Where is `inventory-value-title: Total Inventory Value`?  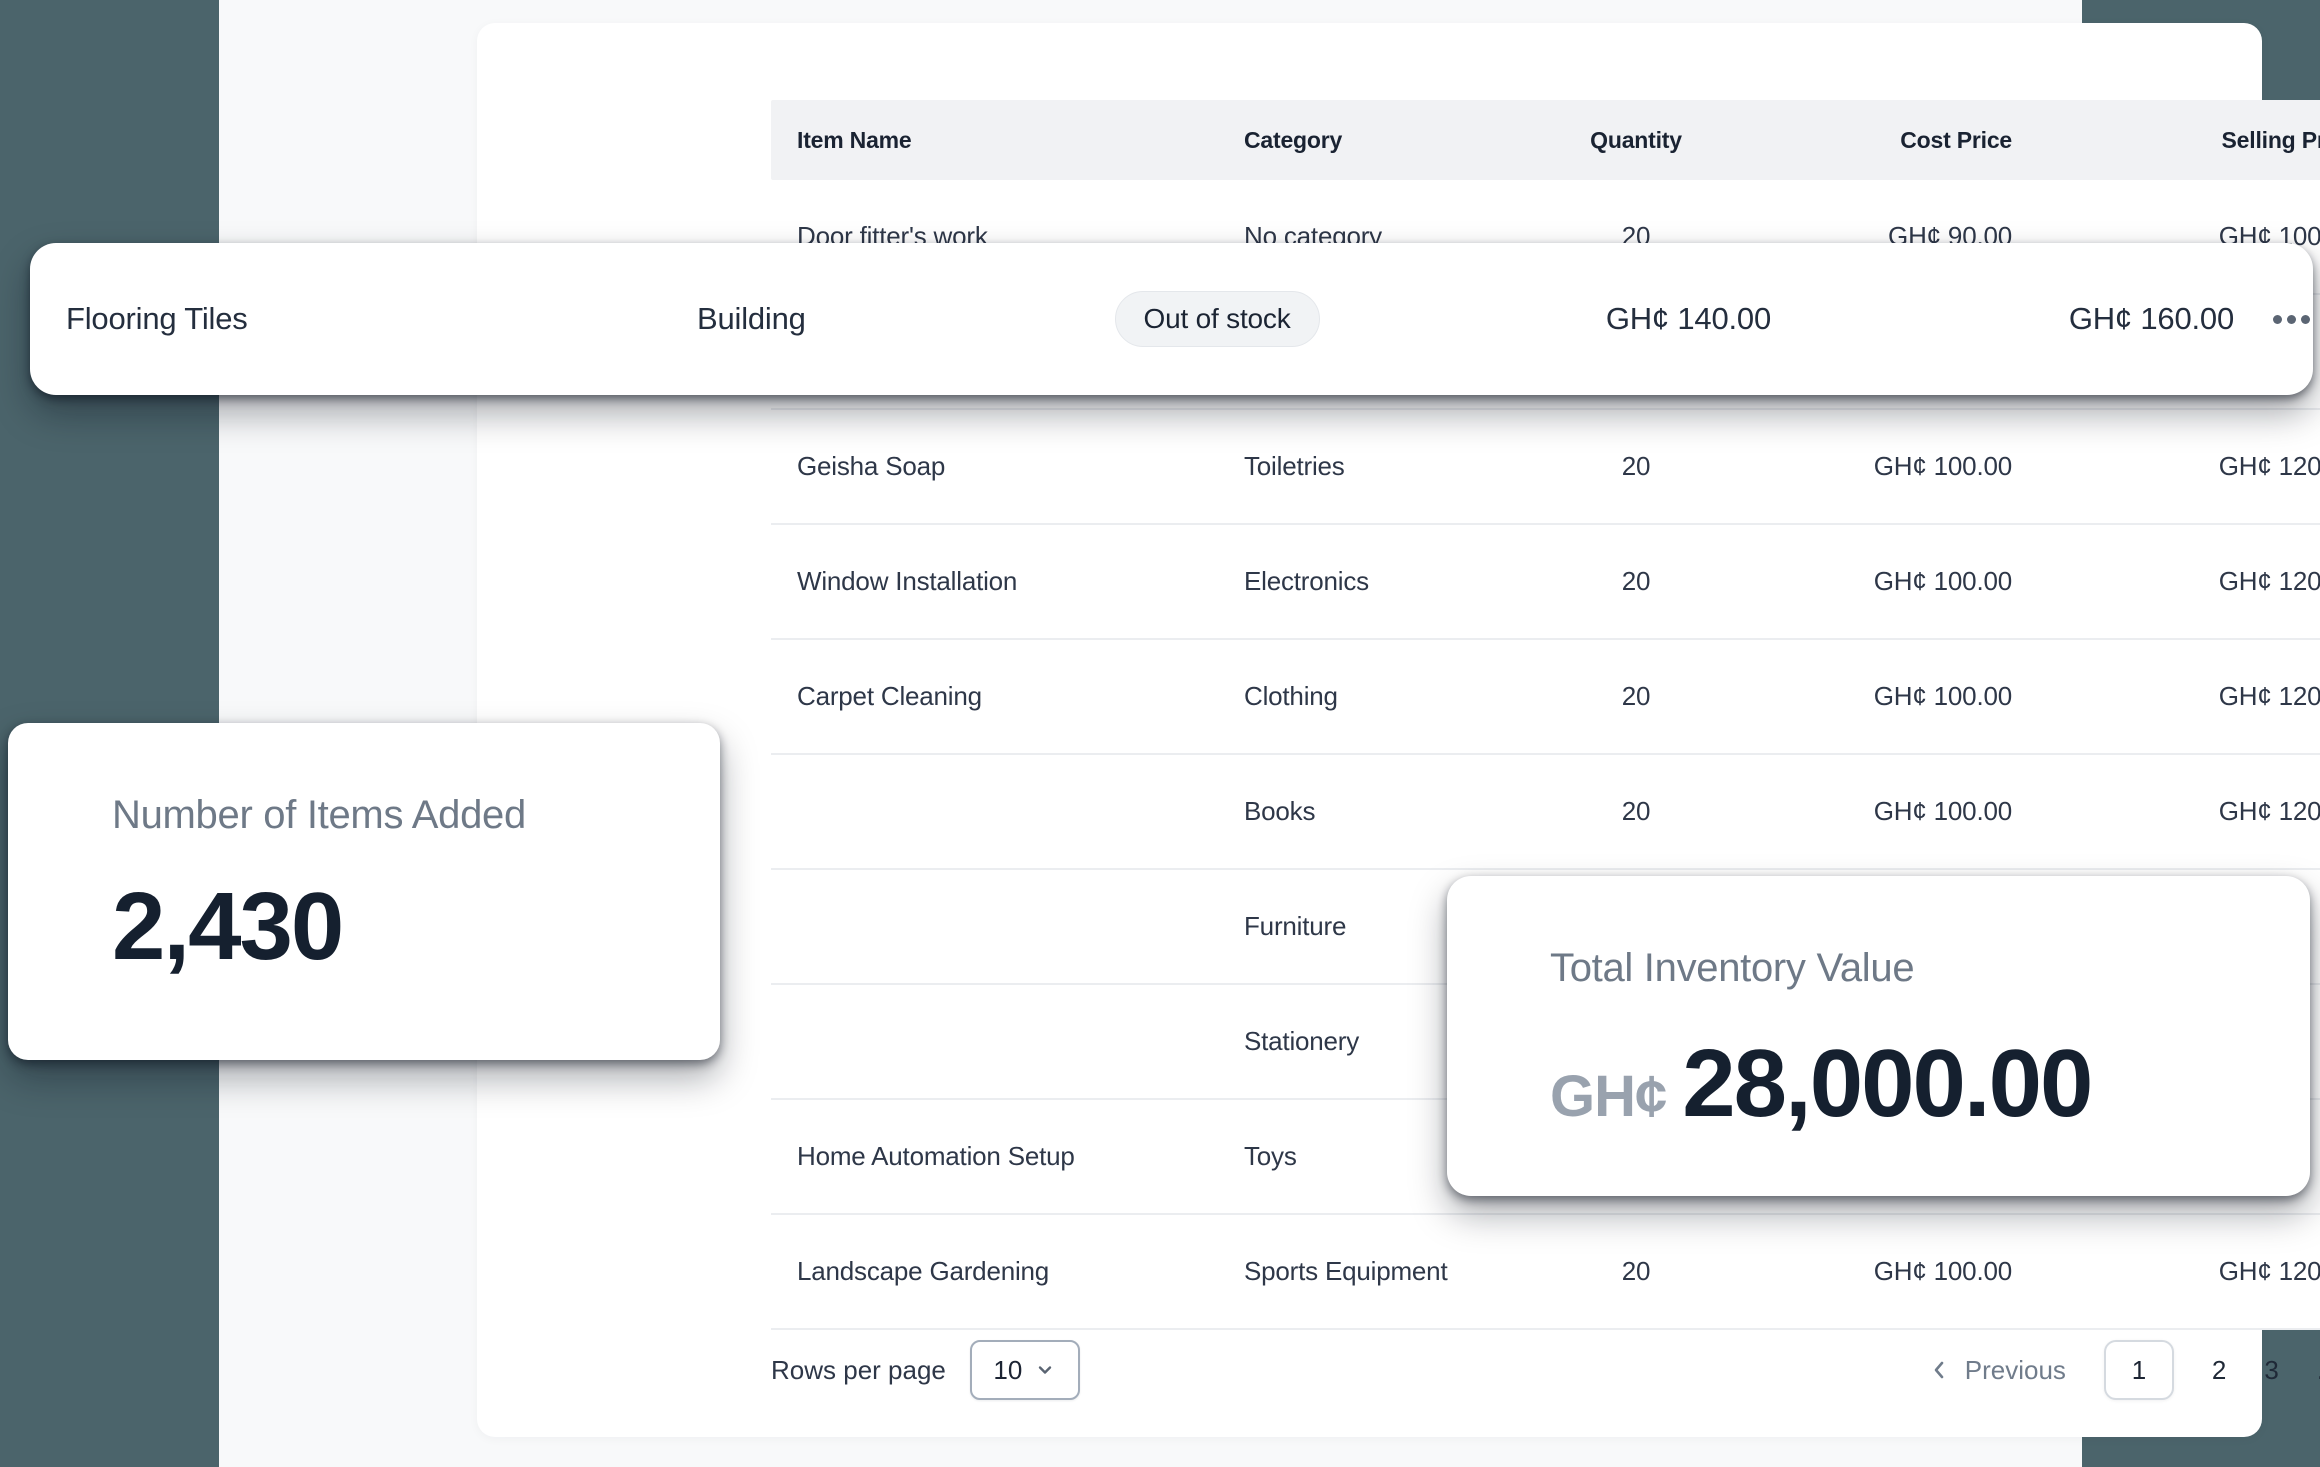
inventory-value-title: Total Inventory Value is located at coordinates (1732, 968).